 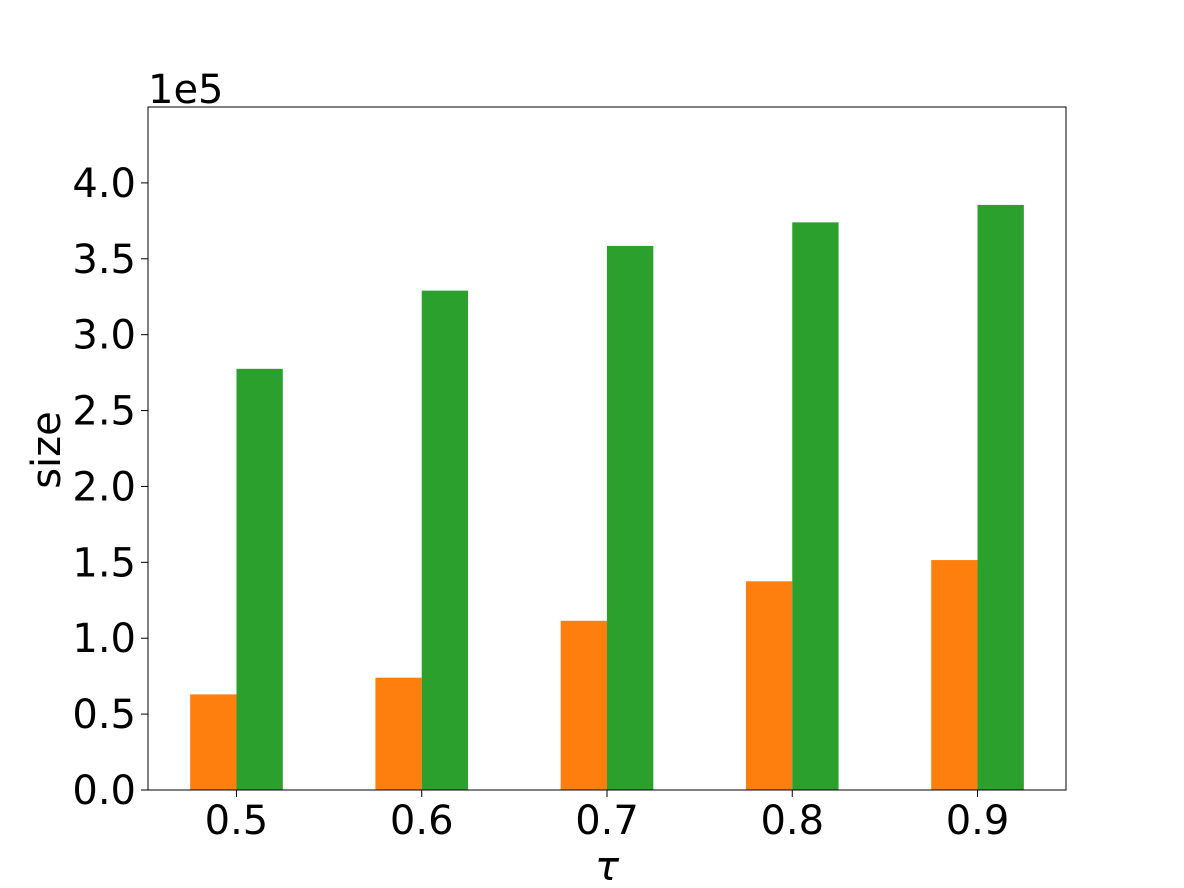 I want to click on bar-series-2-0.6, so click(x=445, y=540).